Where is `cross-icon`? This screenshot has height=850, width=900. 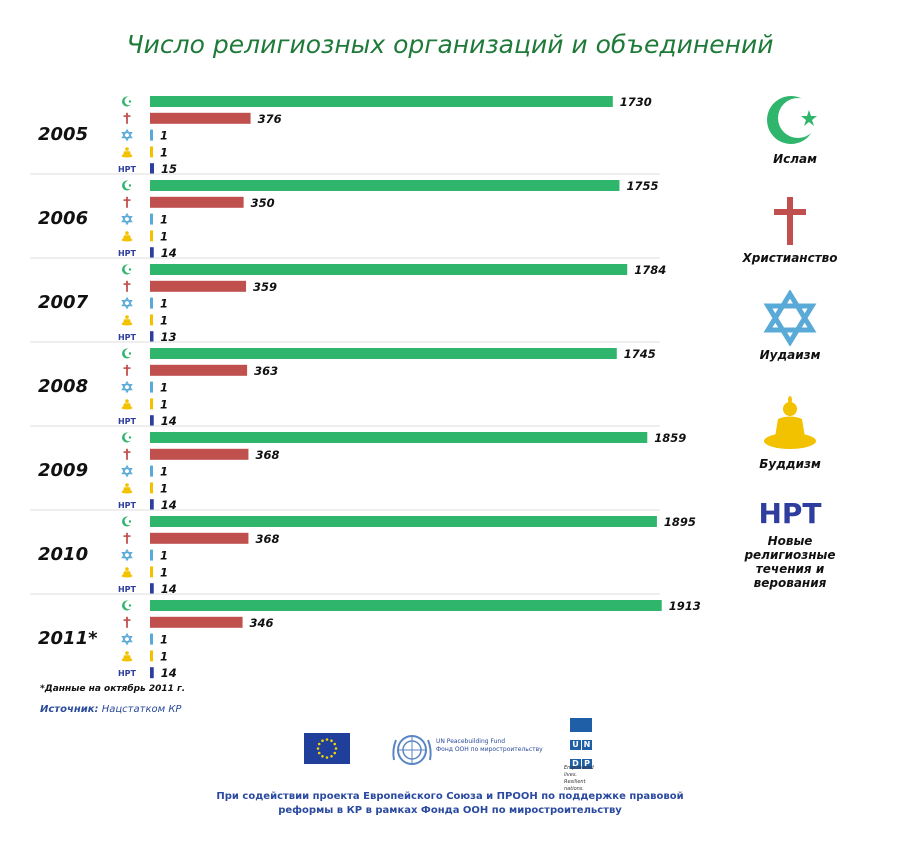 cross-icon is located at coordinates (790, 221).